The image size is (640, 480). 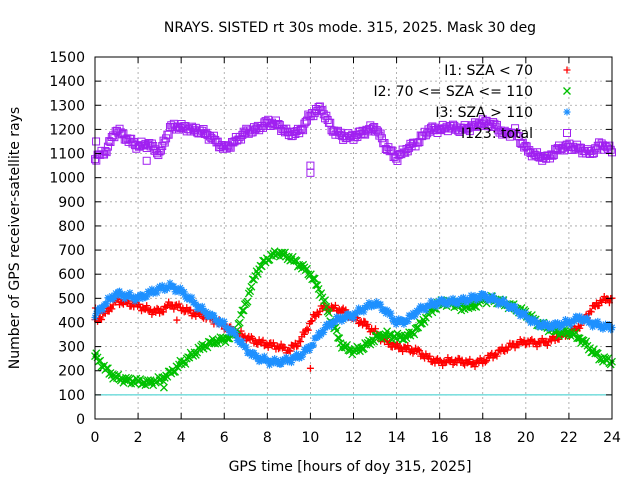 What do you see at coordinates (67, 179) in the screenshot?
I see `y-tick-label: 1000` at bounding box center [67, 179].